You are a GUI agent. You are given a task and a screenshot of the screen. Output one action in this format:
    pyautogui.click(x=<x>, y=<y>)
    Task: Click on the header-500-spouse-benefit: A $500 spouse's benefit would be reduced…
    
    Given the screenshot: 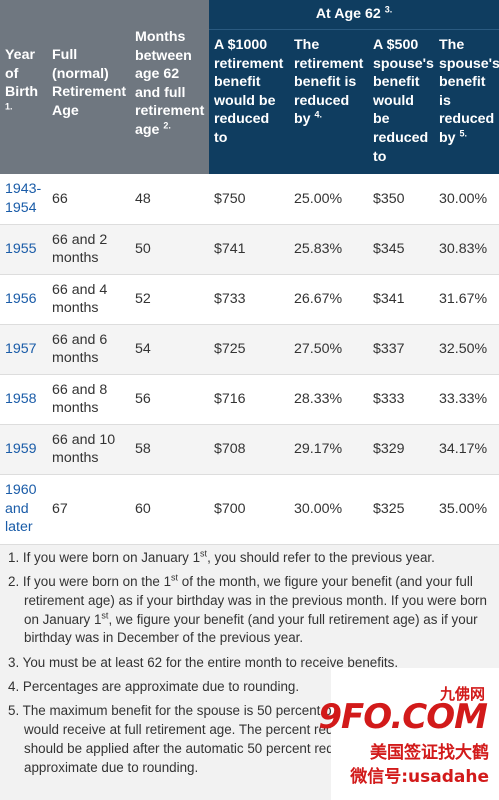 What is the action you would take?
    pyautogui.click(x=401, y=102)
    